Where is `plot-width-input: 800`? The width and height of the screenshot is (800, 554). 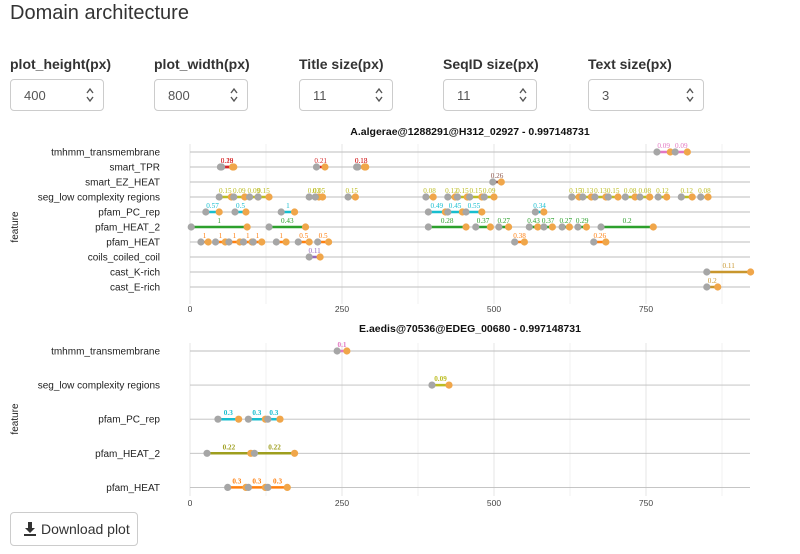 plot-width-input: 800 is located at coordinates (201, 95).